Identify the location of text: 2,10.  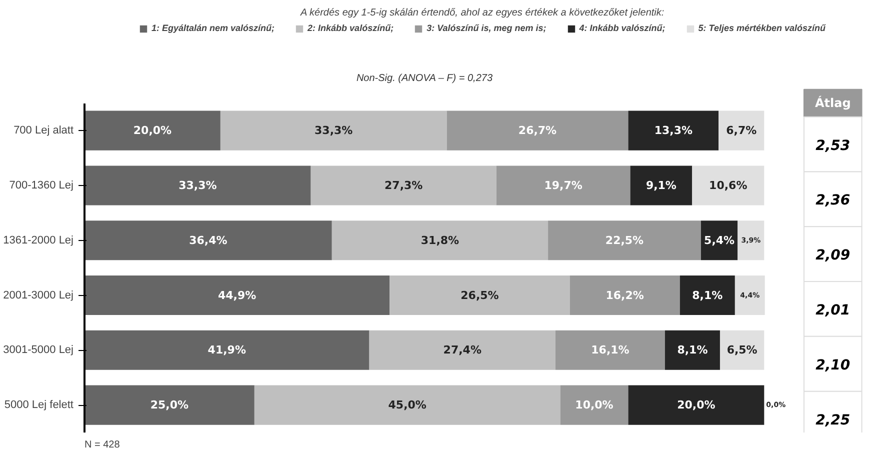
(833, 365).